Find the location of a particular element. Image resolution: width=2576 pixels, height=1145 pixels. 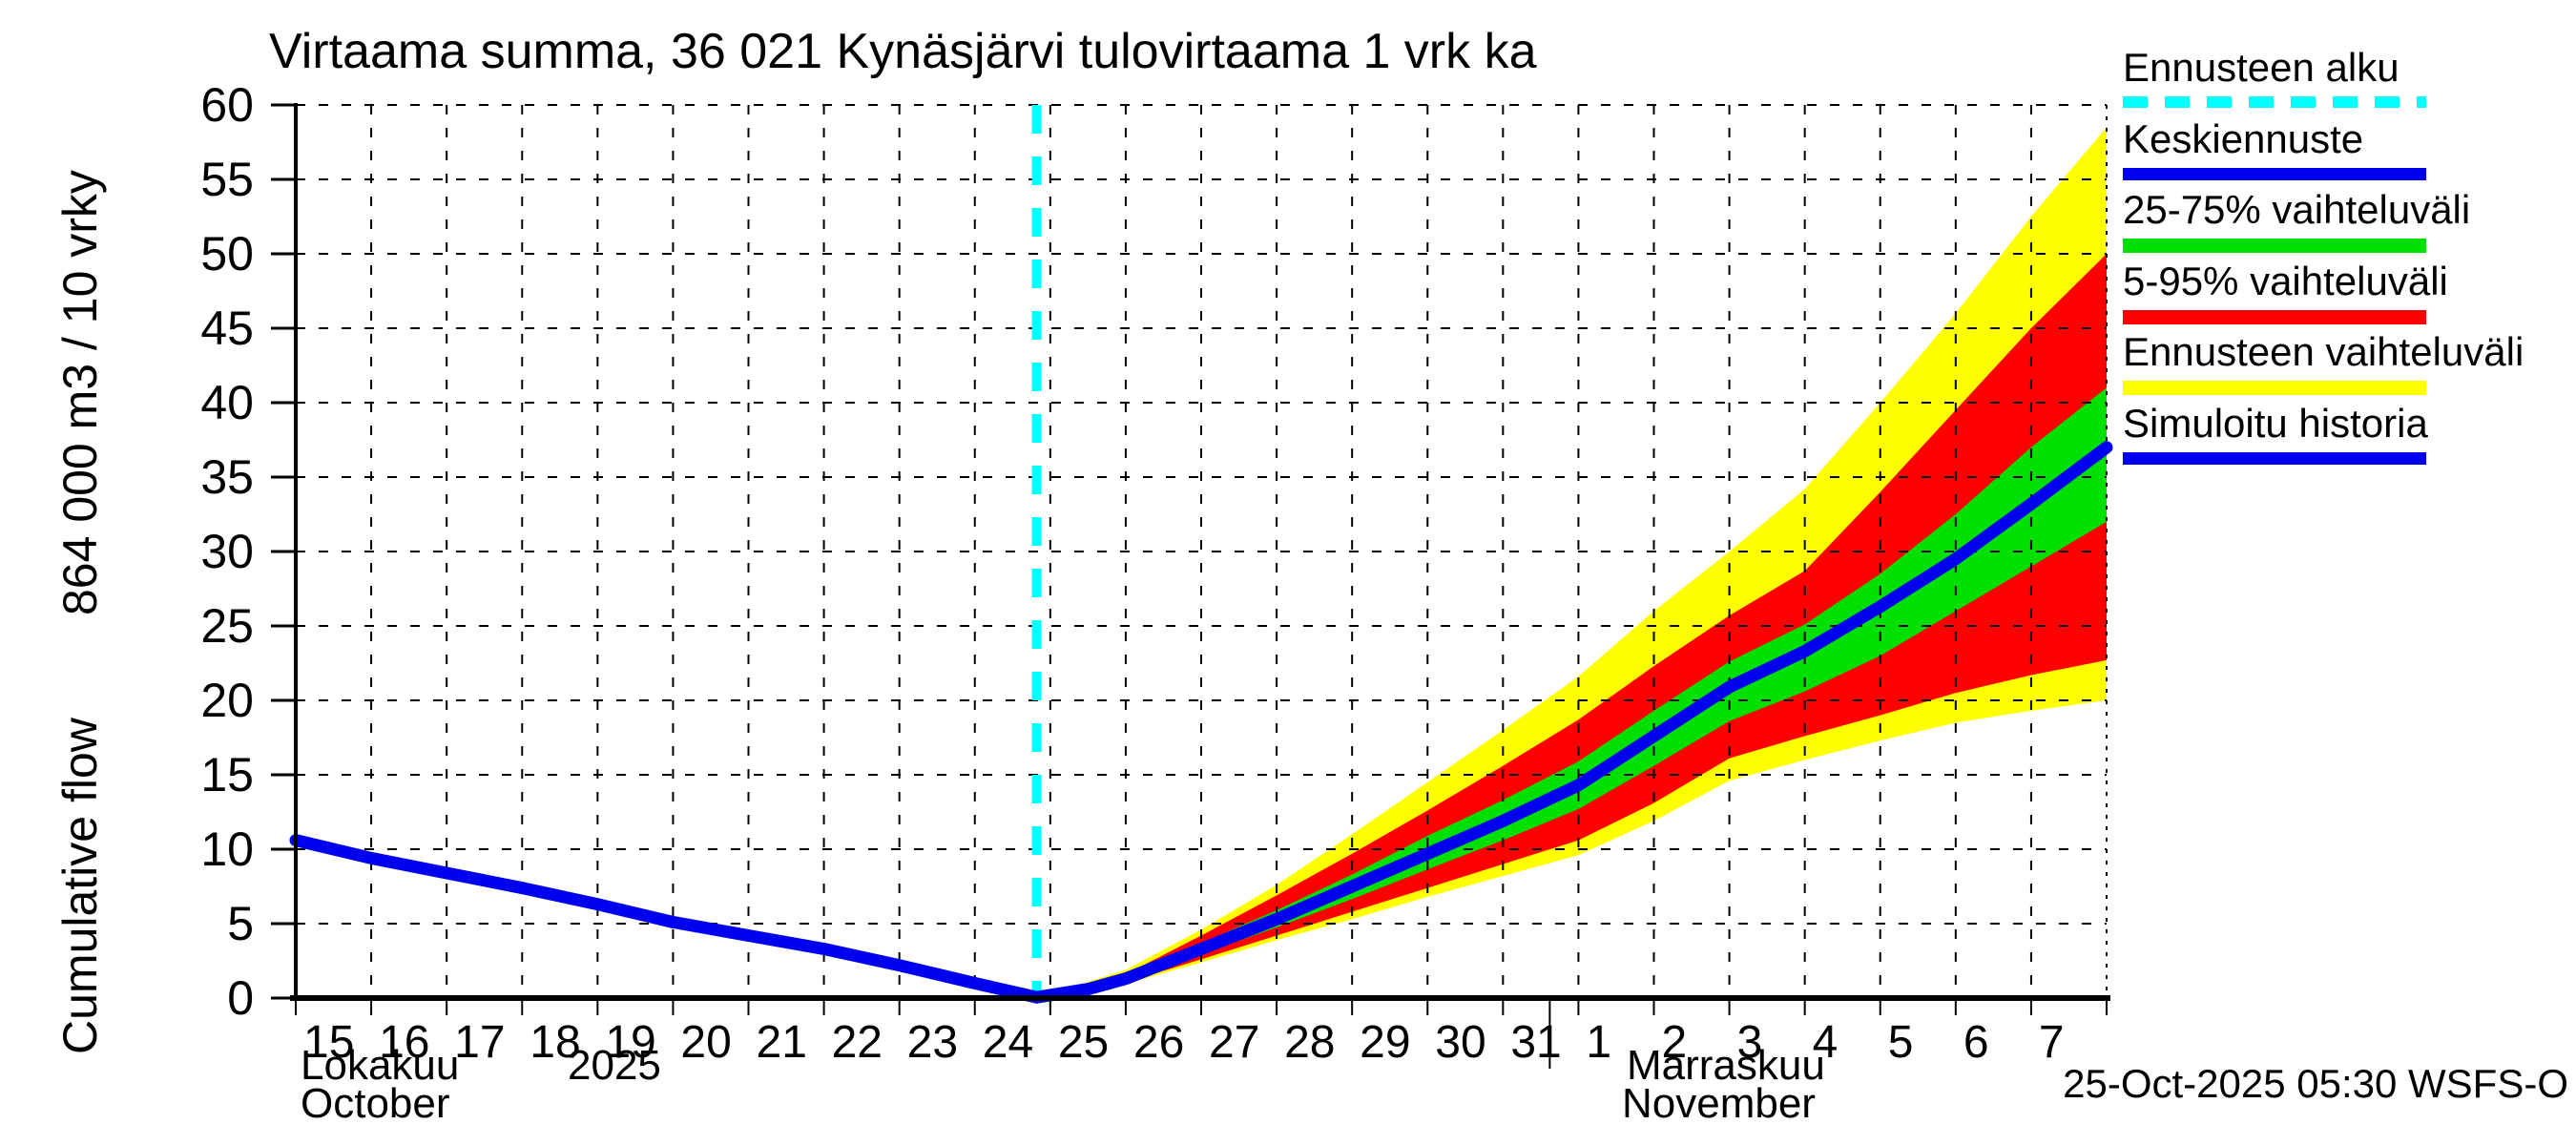

x-tick-label: 16 is located at coordinates (404, 1042).